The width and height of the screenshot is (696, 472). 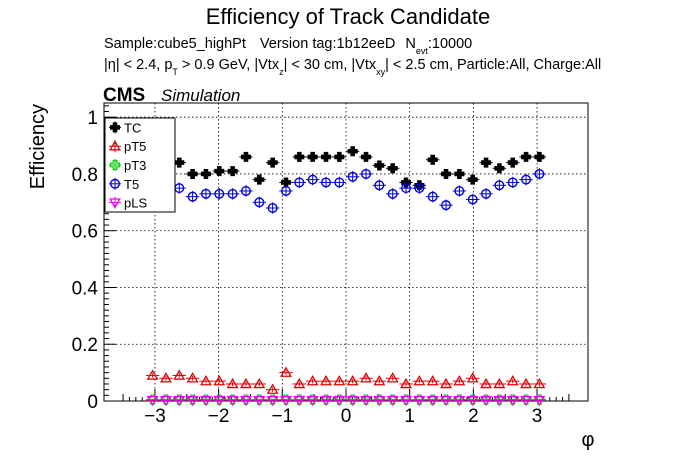 What do you see at coordinates (92, 118) in the screenshot?
I see `y-tick-label: 1` at bounding box center [92, 118].